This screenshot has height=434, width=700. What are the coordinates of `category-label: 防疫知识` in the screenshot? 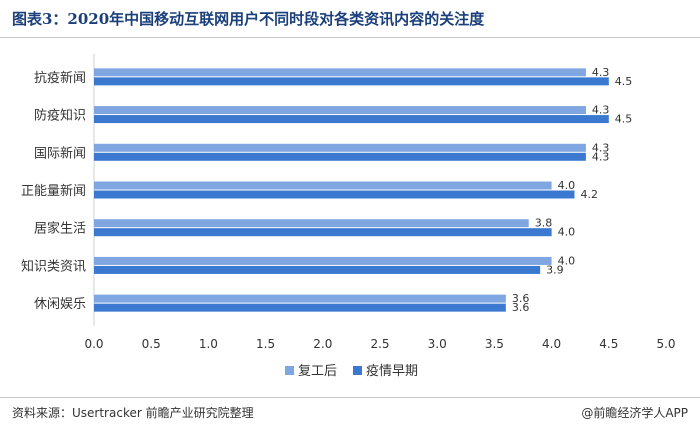 It's located at (60, 116).